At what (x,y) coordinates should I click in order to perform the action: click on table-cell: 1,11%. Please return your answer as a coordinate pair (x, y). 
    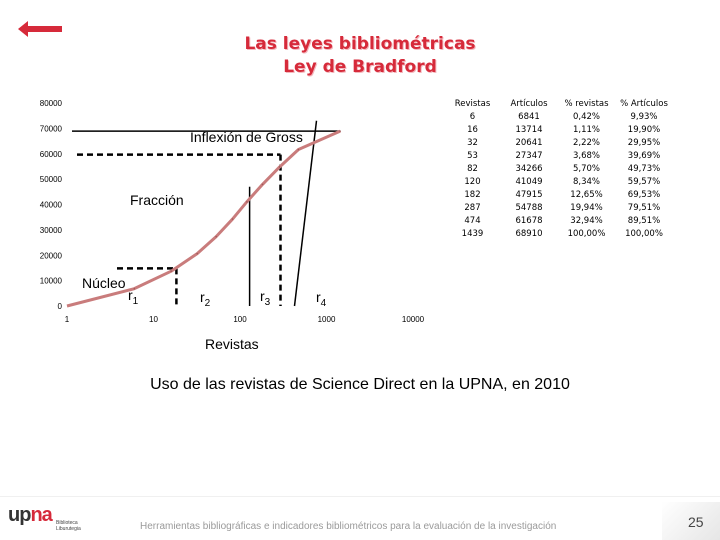
    Looking at the image, I should click on (586, 130).